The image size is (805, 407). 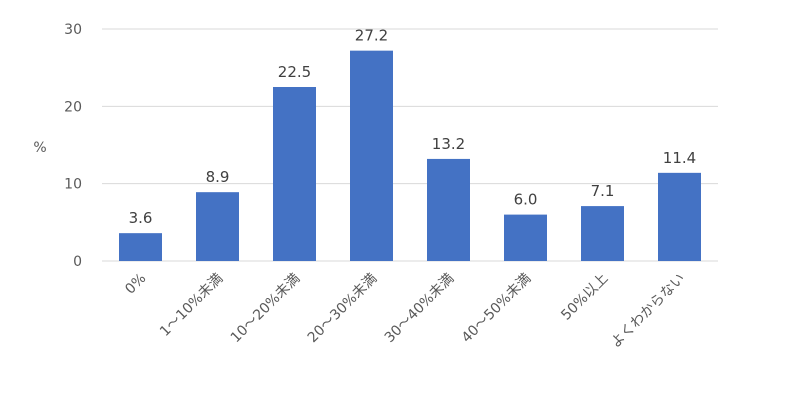 I want to click on x-category-label: 1～10%未満, so click(x=191, y=305).